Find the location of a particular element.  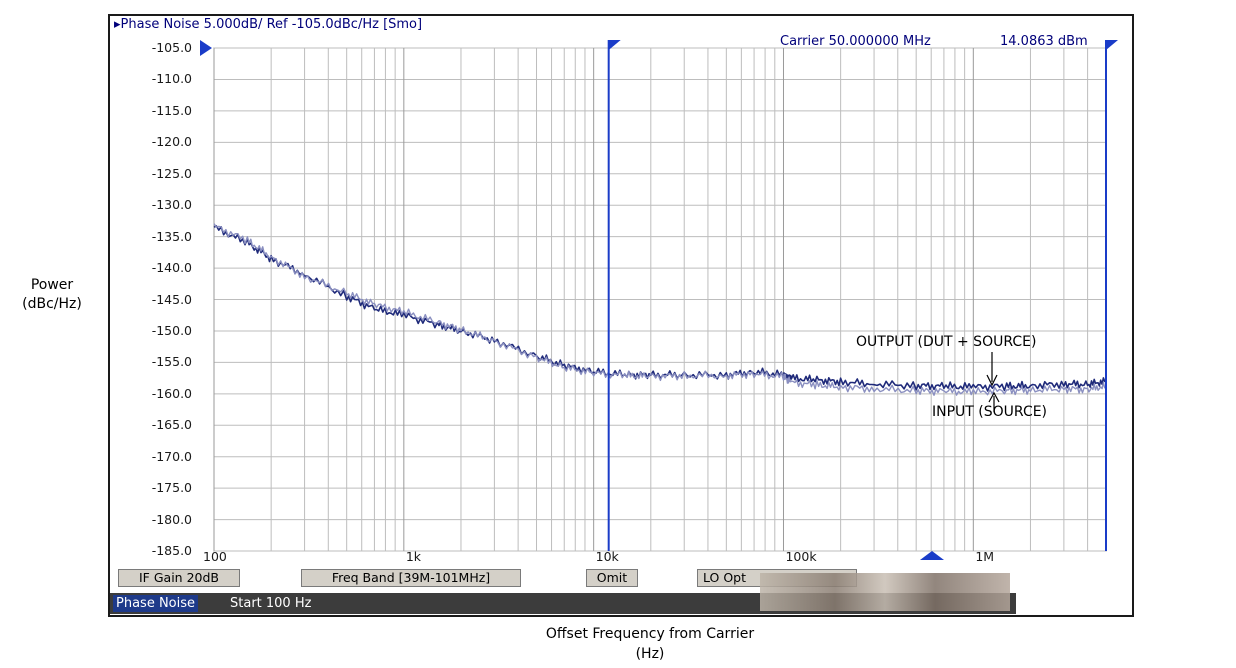

y-tick-label: -155.0 is located at coordinates (171, 362).